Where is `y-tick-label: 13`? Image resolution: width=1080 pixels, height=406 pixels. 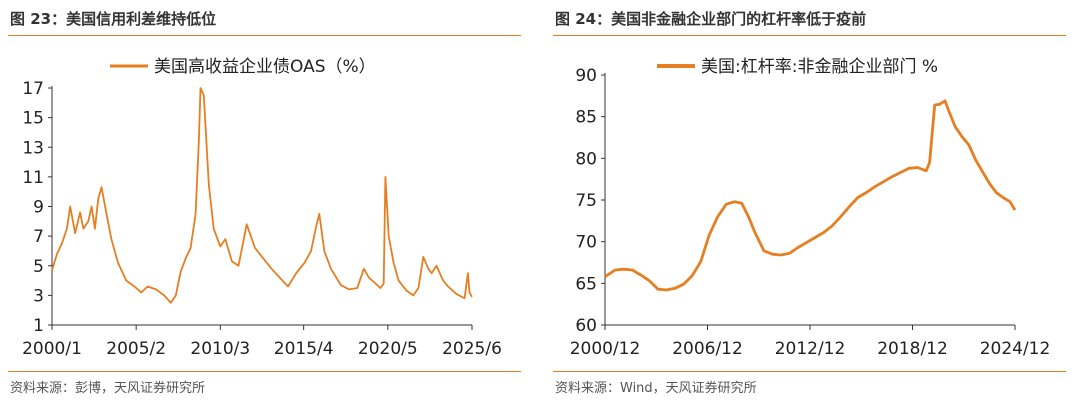
y-tick-label: 13 is located at coordinates (33, 148).